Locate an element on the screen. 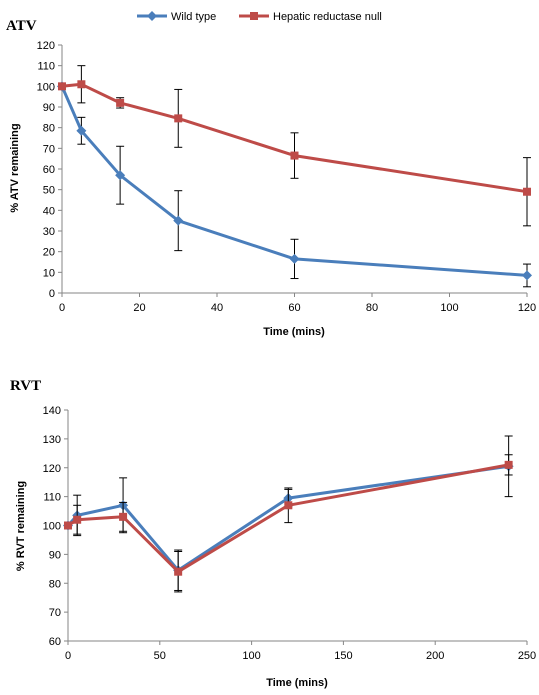 This screenshot has width=539, height=695. x-tick-label: 250 is located at coordinates (527, 656).